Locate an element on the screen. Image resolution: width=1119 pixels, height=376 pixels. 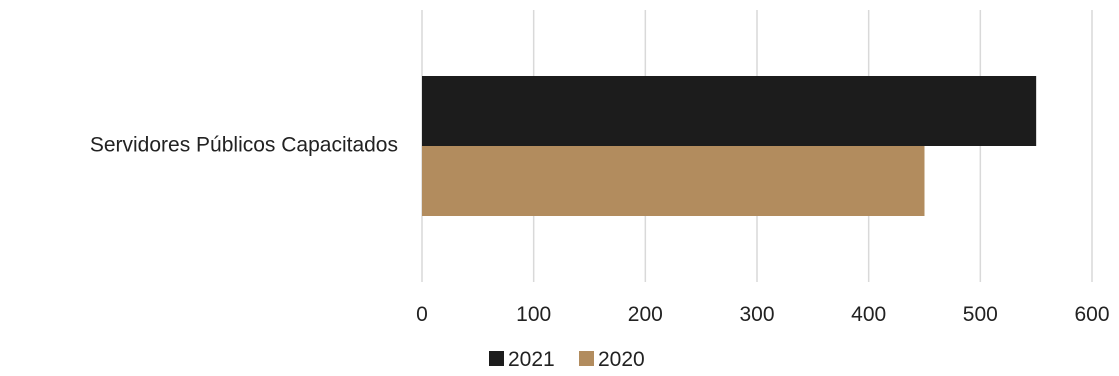
x-tick-label-4: 400 is located at coordinates (868, 314).